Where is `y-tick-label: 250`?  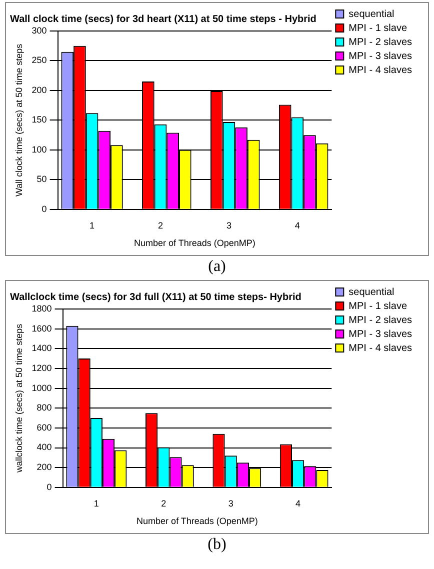
y-tick-label: 250 is located at coordinates (39, 60).